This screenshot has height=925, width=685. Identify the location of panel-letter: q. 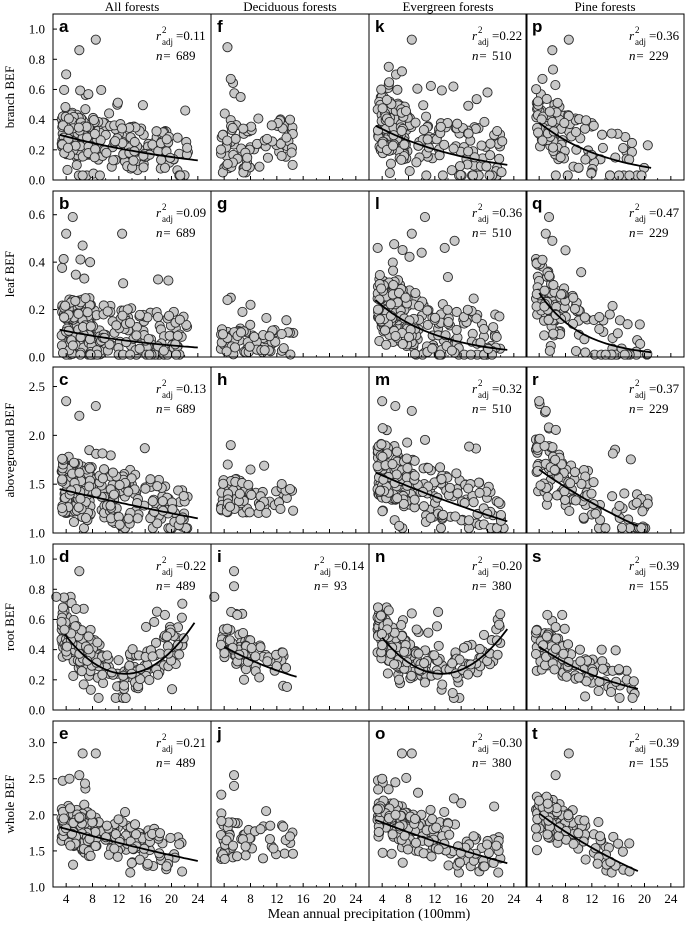
(537, 203).